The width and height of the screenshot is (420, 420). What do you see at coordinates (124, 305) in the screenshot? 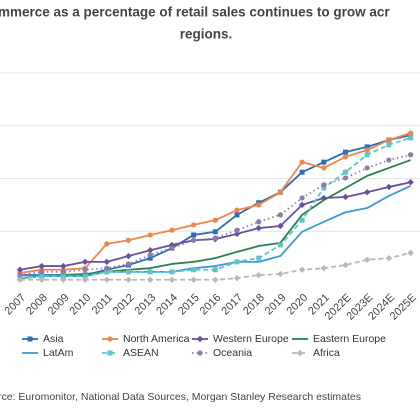
I see `x-tick-label: 2012` at bounding box center [124, 305].